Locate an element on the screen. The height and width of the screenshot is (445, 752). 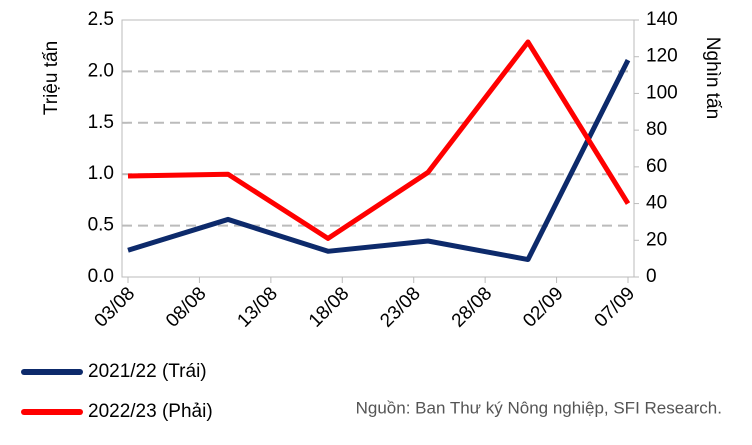
y-tick-label: 0.0 is located at coordinates (101, 276).